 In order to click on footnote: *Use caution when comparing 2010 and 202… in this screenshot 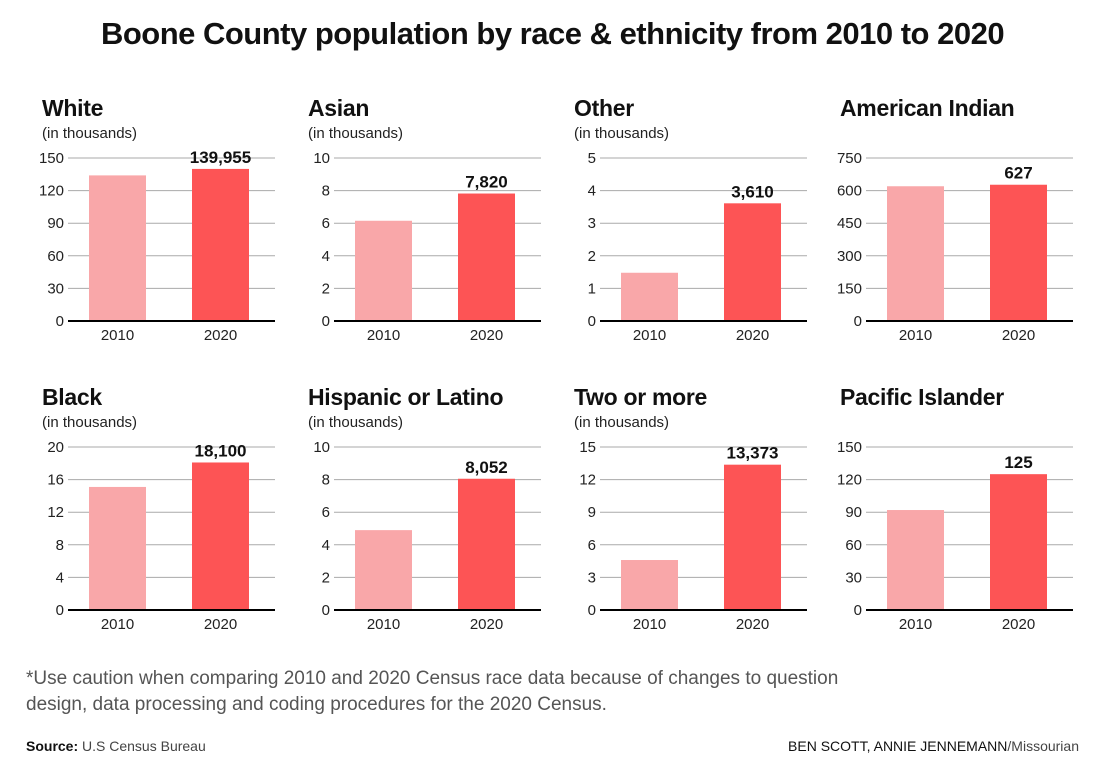, I will do `click(432, 691)`.